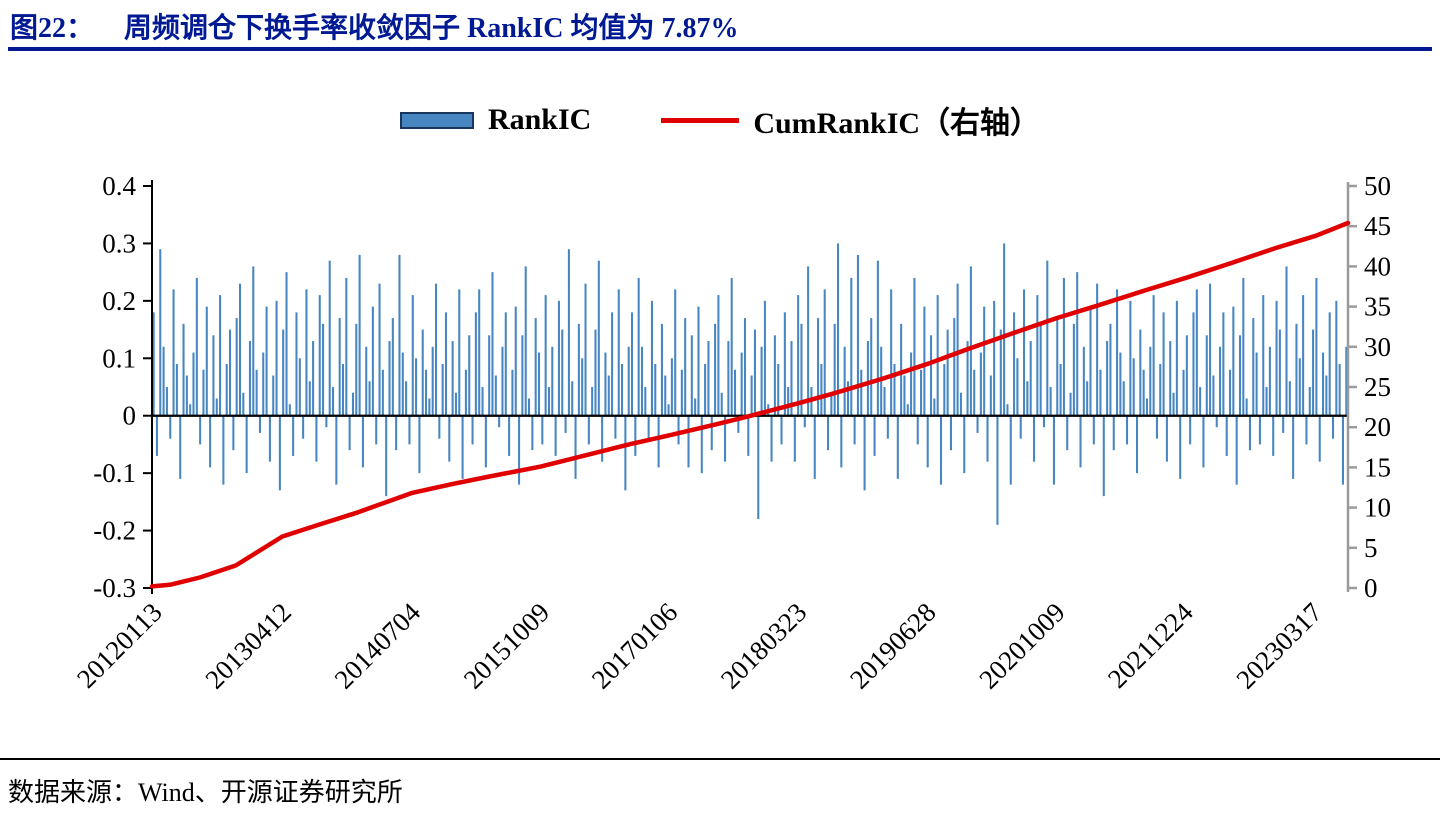 Image resolution: width=1440 pixels, height=816 pixels. What do you see at coordinates (431, 28) in the screenshot?
I see `figure-title-text: 周频调仓下换手率收敛因子 RankIC 均值为 7.87%` at bounding box center [431, 28].